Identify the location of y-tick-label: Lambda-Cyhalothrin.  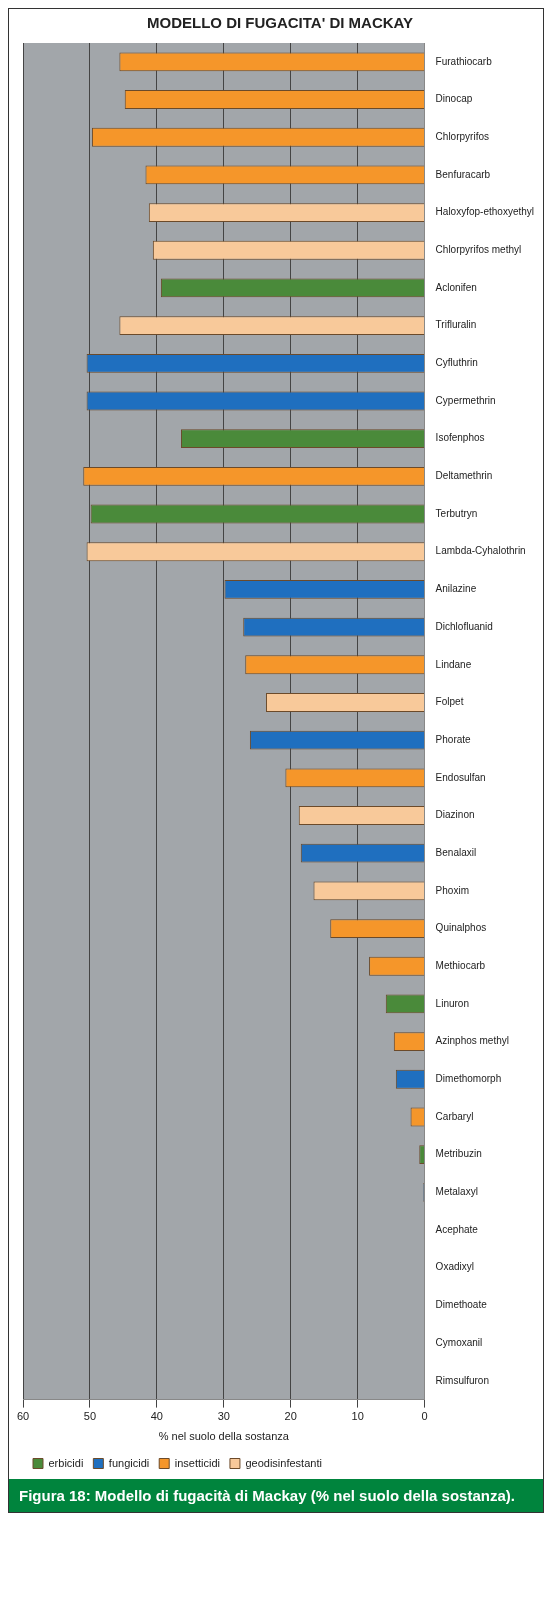
(480, 551).